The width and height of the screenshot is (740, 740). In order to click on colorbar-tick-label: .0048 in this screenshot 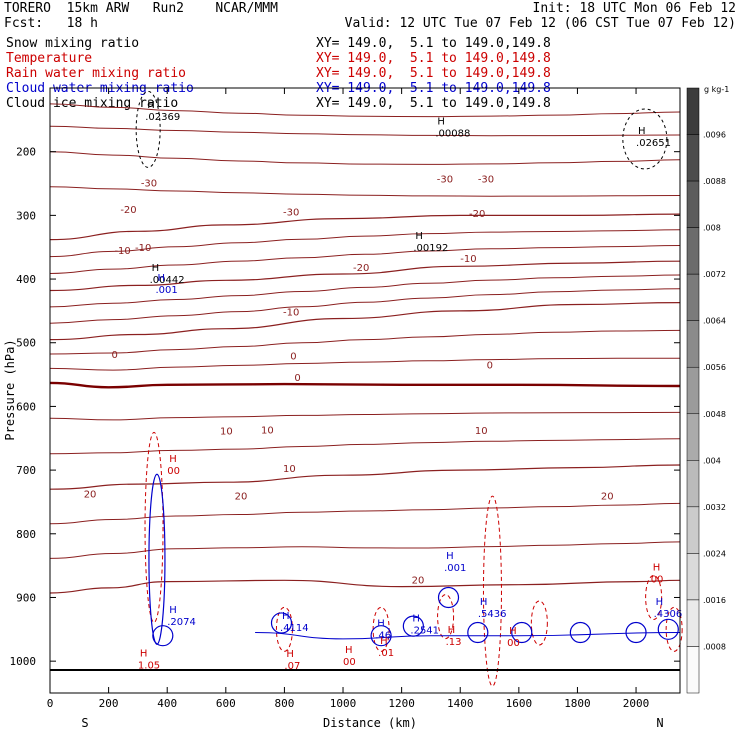, I will do `click(714, 414)`.